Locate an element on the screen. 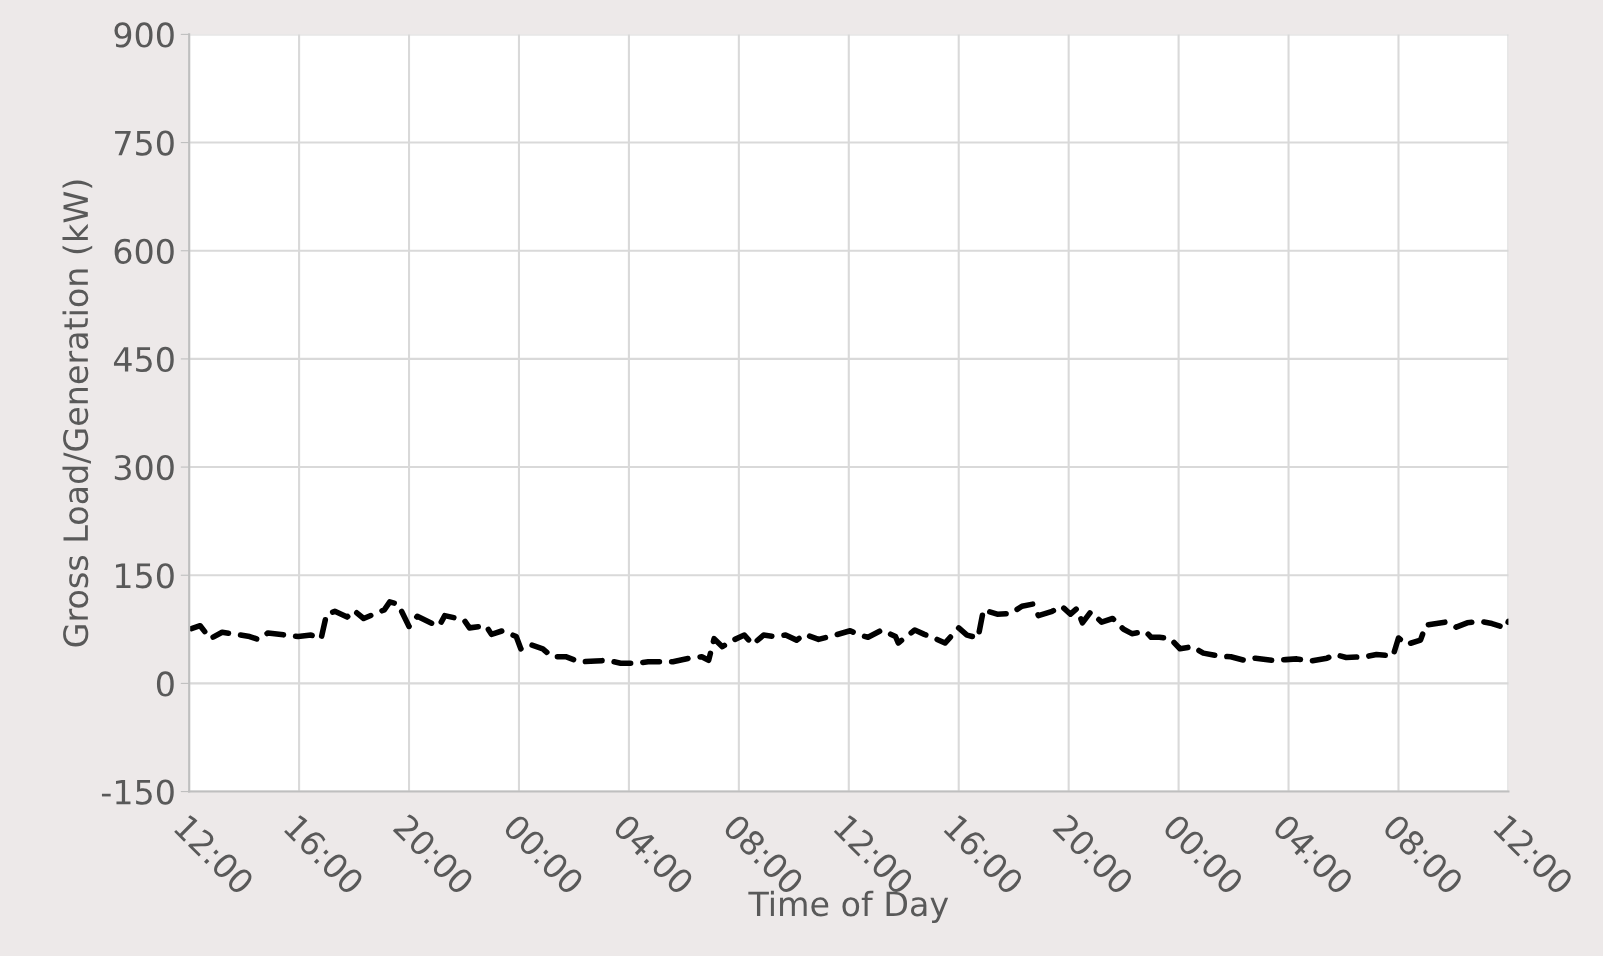  x-axis-title: Time of Day is located at coordinates (848, 906).